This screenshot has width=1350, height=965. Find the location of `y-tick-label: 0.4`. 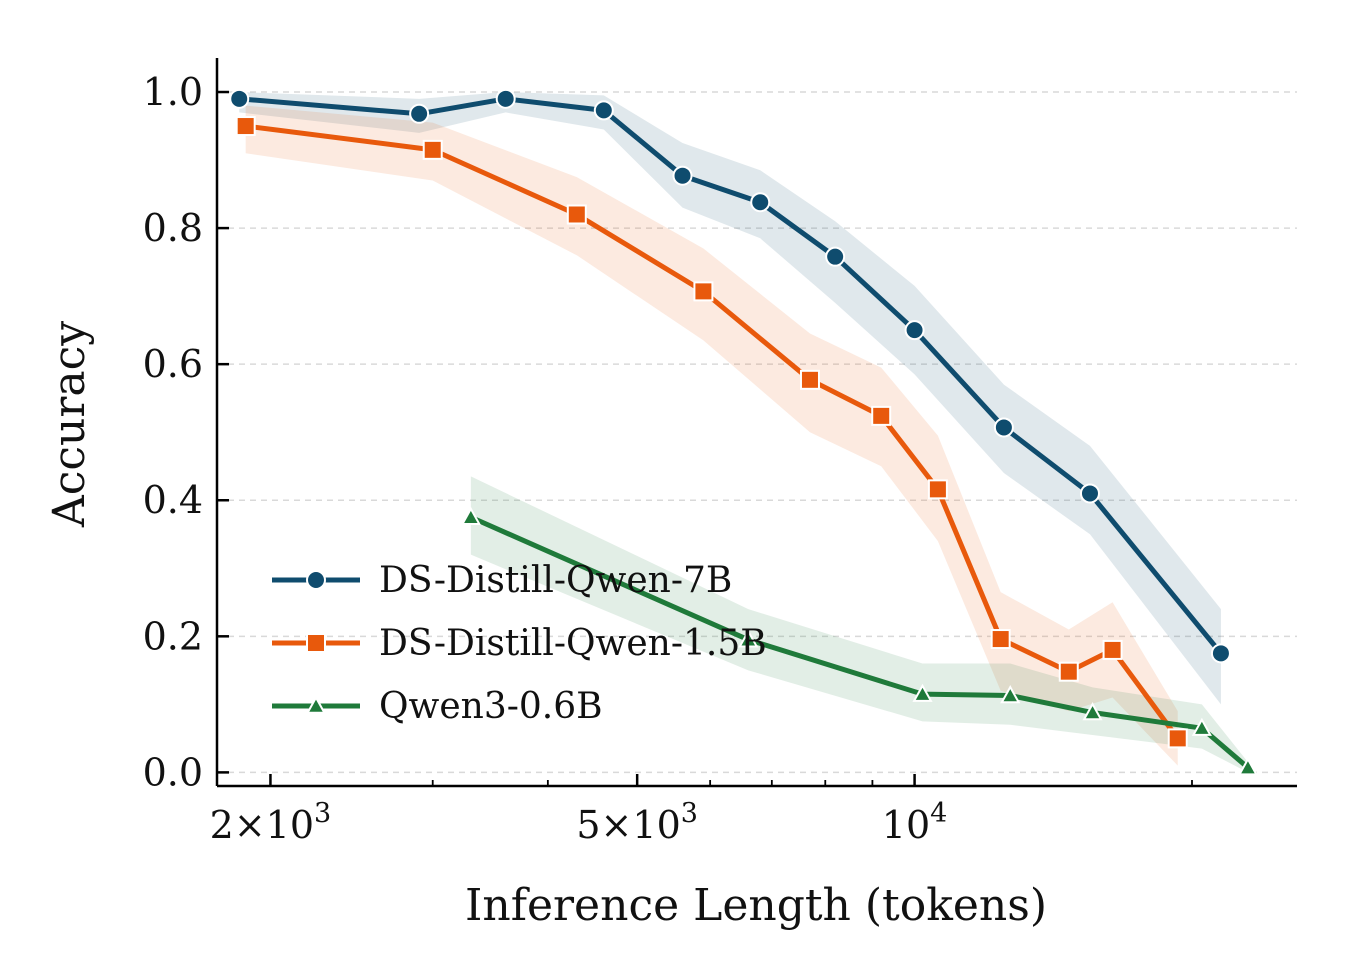

y-tick-label: 0.4 is located at coordinates (173, 500).